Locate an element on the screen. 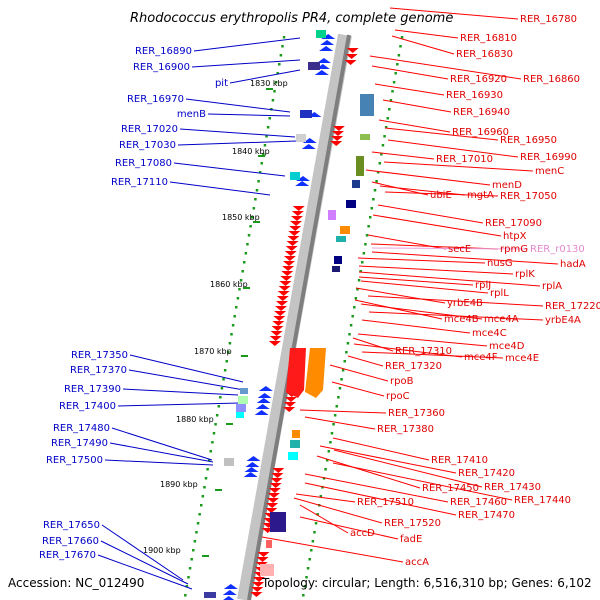 This screenshot has height=600, width=600. accession-text: Accession: NC_012490 is located at coordinates (76, 583).